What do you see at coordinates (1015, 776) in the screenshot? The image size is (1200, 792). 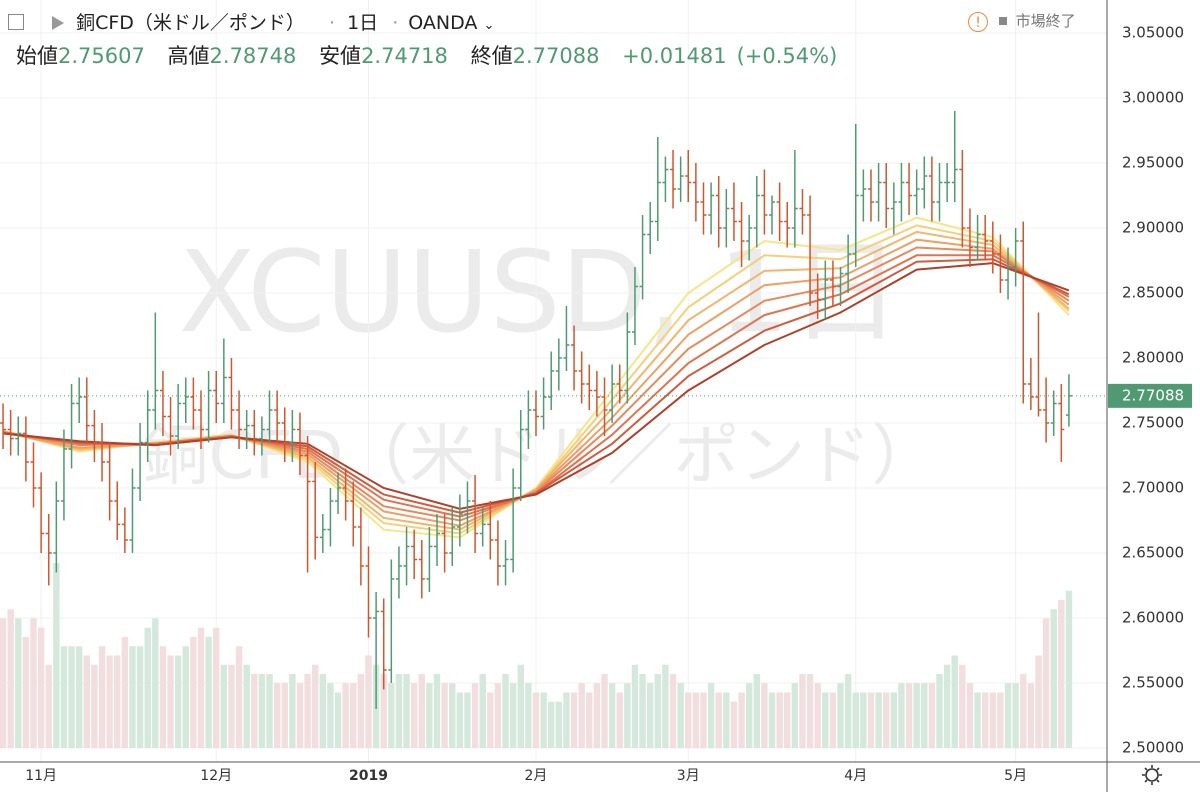 I see `x-tick-label: 5月` at bounding box center [1015, 776].